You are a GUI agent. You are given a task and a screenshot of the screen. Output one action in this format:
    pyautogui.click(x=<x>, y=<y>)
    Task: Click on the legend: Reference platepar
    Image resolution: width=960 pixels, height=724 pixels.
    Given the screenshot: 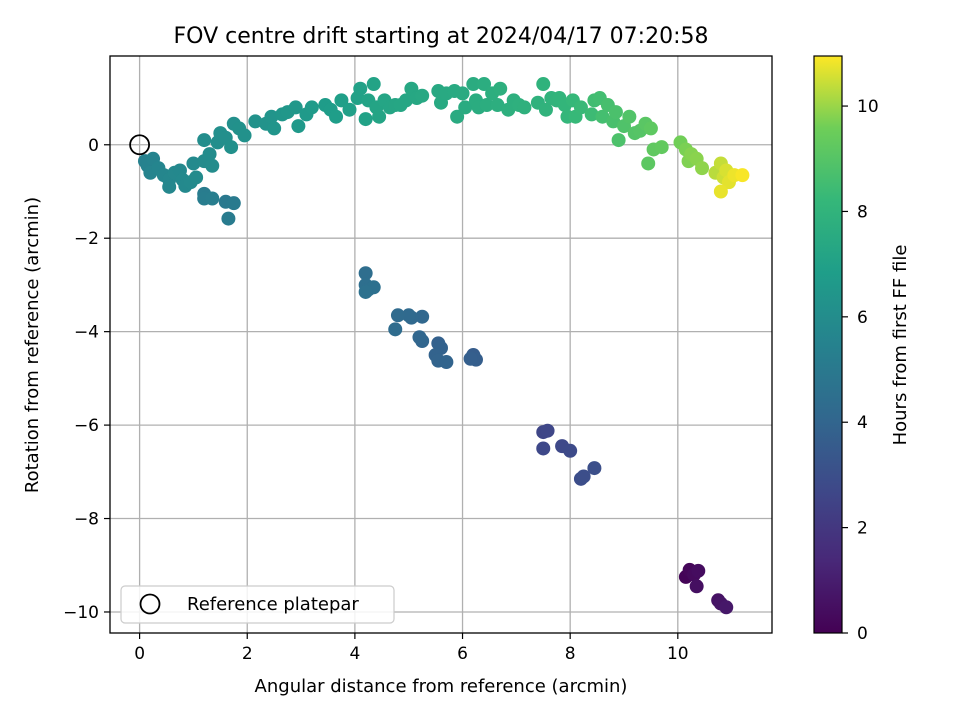 What is the action you would take?
    pyautogui.click(x=257, y=604)
    